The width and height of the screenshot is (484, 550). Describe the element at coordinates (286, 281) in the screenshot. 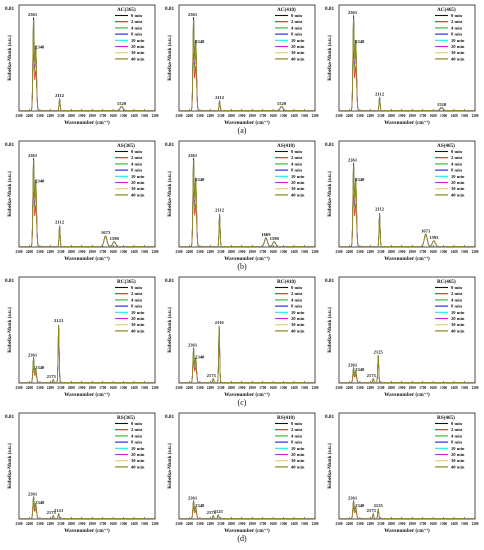

I see `chart-title: RC(410)` at that location.